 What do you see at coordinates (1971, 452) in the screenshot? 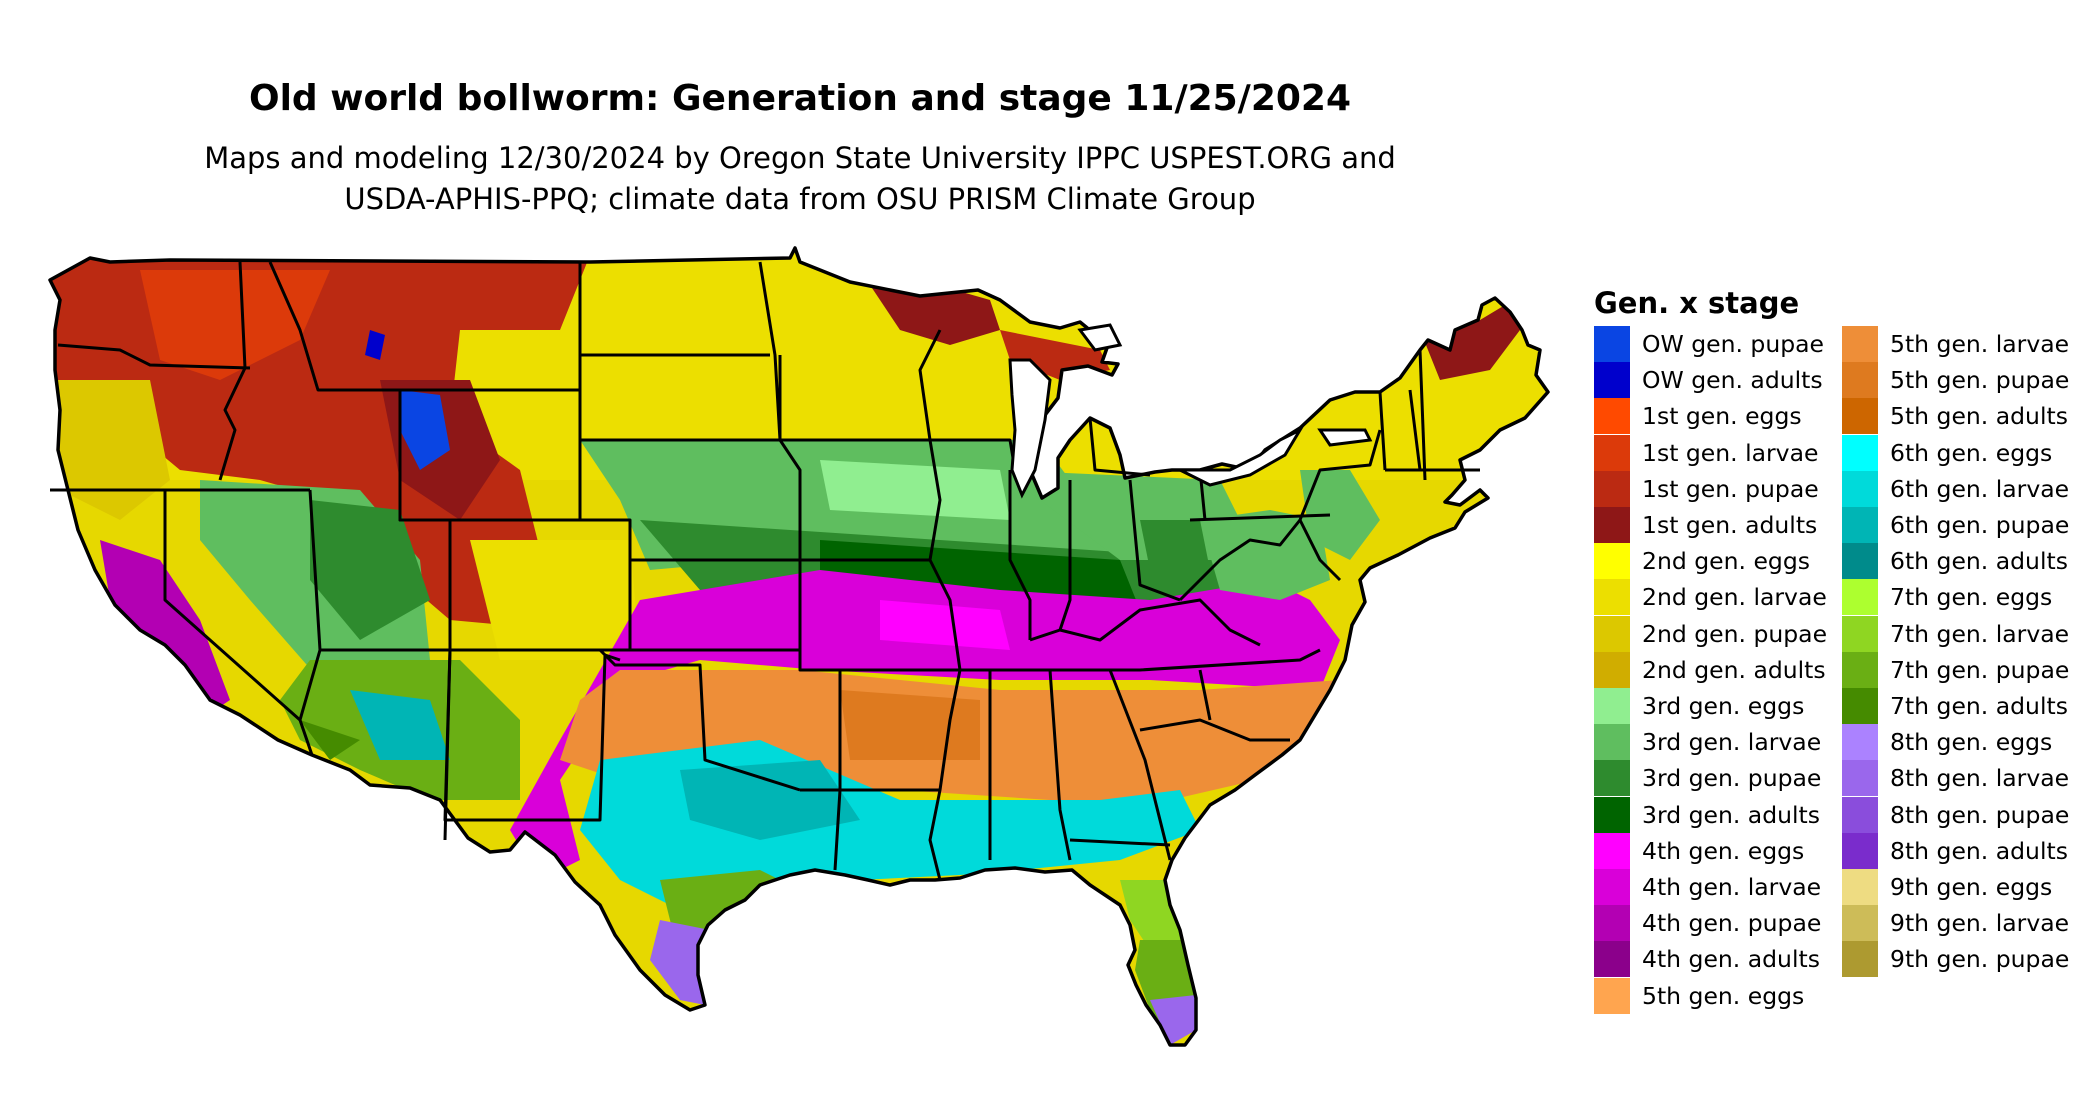
I see `legend-label: 6th gen. eggs` at bounding box center [1971, 452].